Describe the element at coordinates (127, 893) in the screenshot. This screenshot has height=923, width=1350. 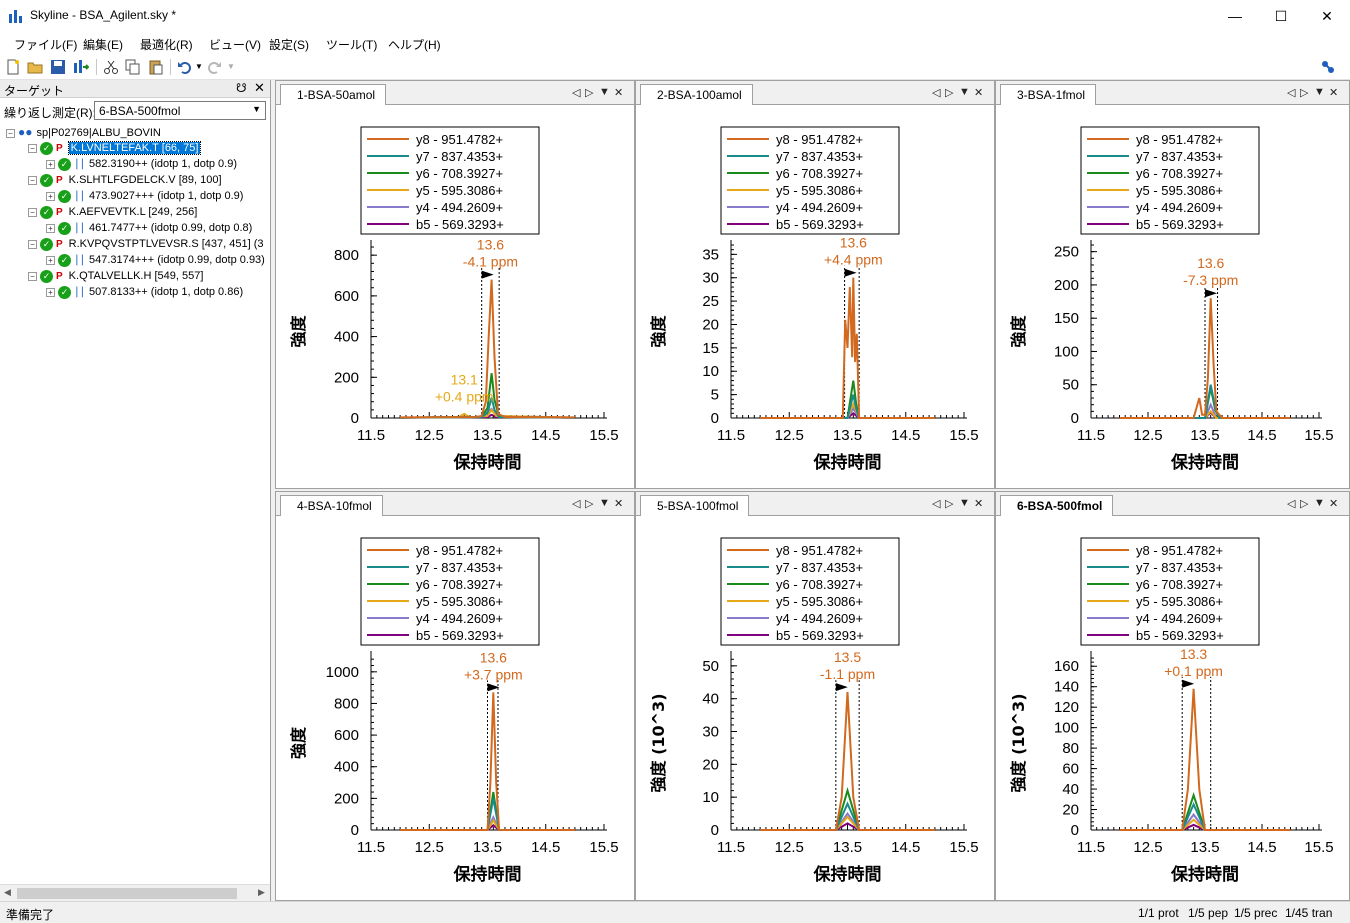
I see `scrollbar-thumb` at that location.